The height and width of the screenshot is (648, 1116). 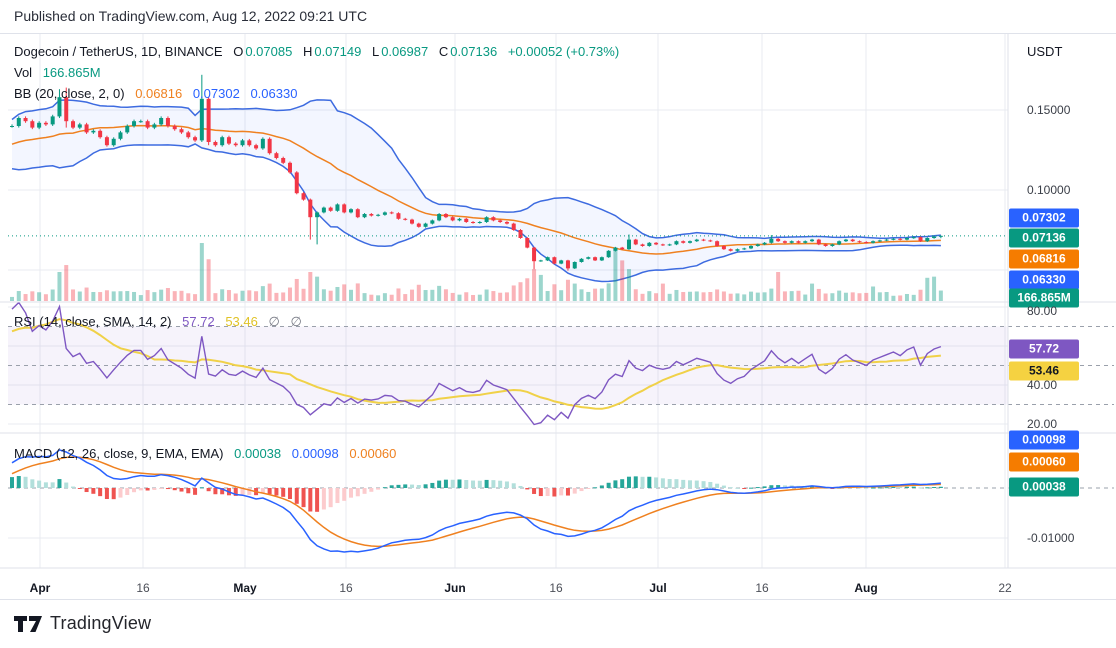 I want to click on price-axis-tick: 0.15000, so click(x=1049, y=110).